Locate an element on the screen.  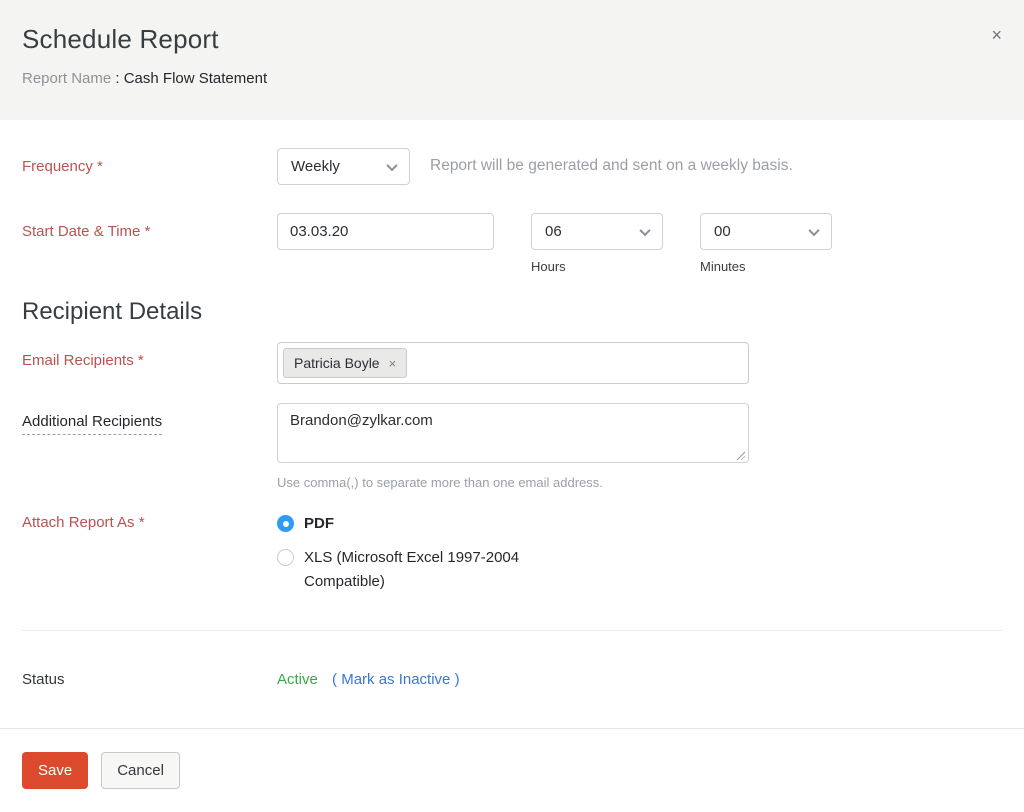
additional-recipients-textarea: Brandon@zylkar.com is located at coordinates (513, 433).